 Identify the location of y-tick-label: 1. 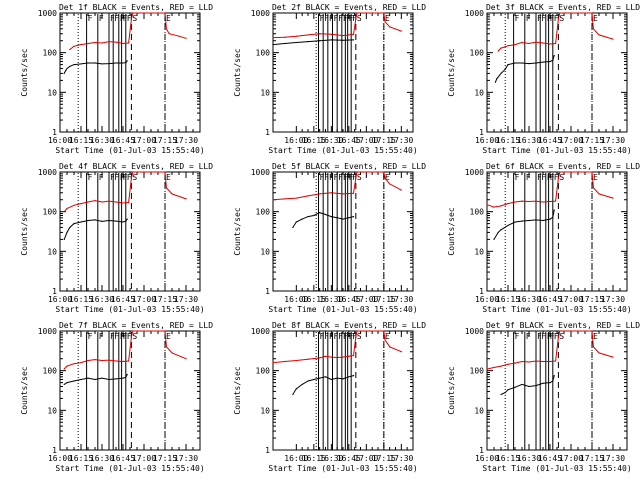
(267, 450).